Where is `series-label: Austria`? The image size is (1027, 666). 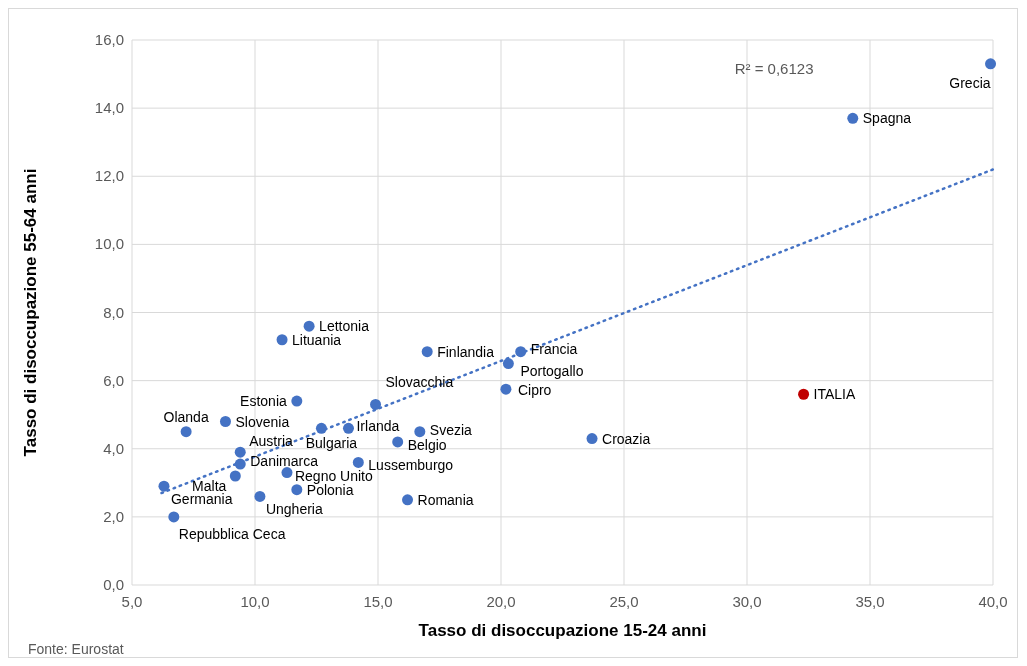
series-label: Austria is located at coordinates (271, 441).